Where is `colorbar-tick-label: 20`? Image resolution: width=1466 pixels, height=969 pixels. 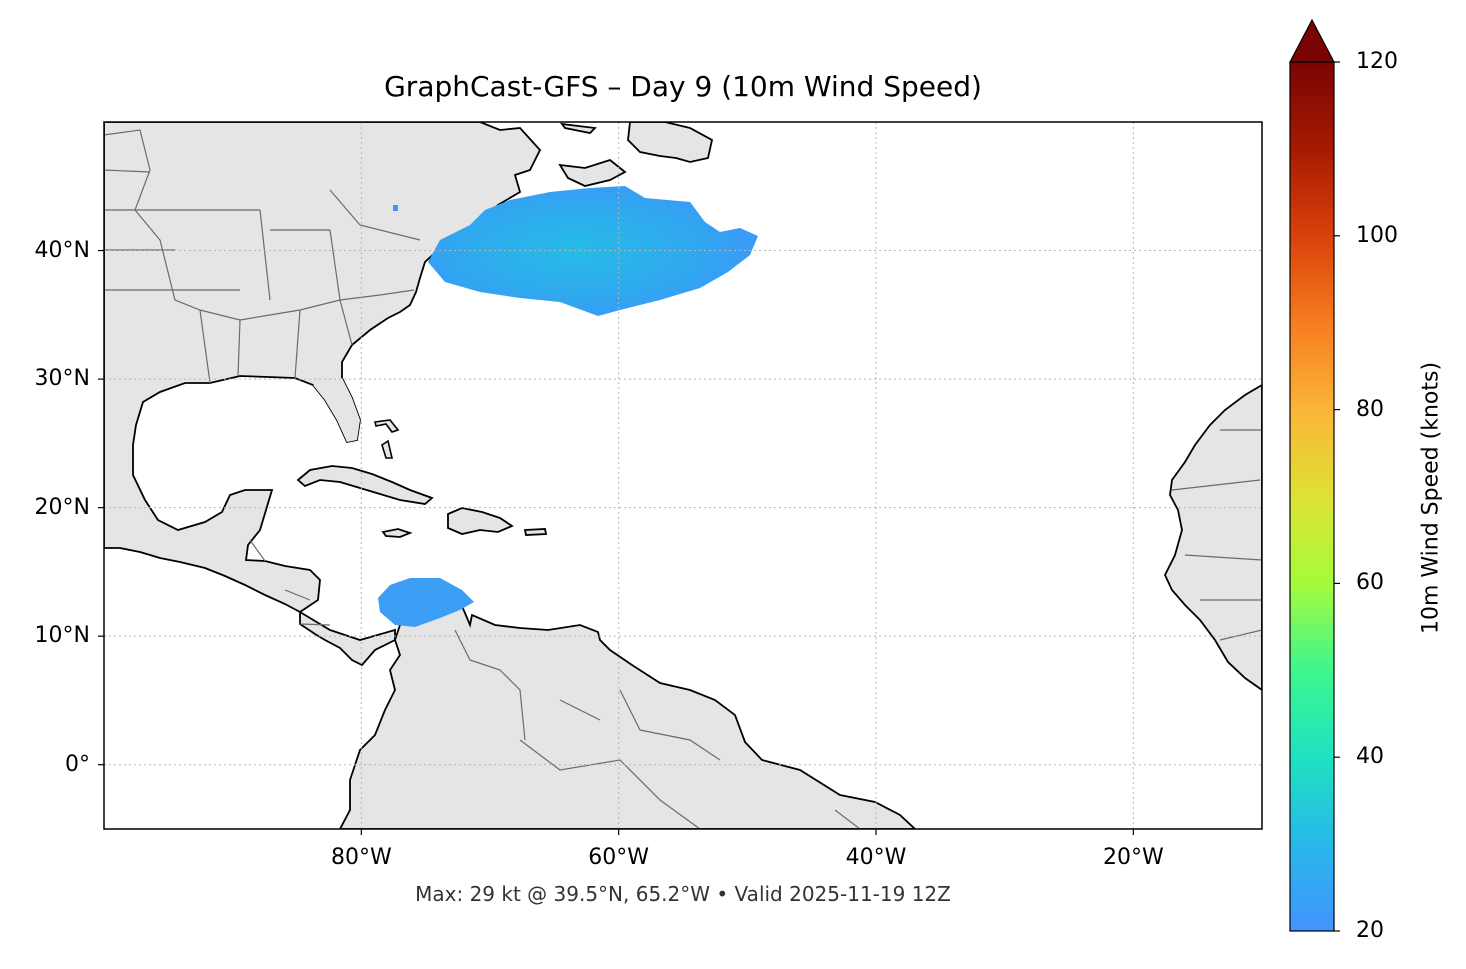
colorbar-tick-label: 20 is located at coordinates (1370, 930).